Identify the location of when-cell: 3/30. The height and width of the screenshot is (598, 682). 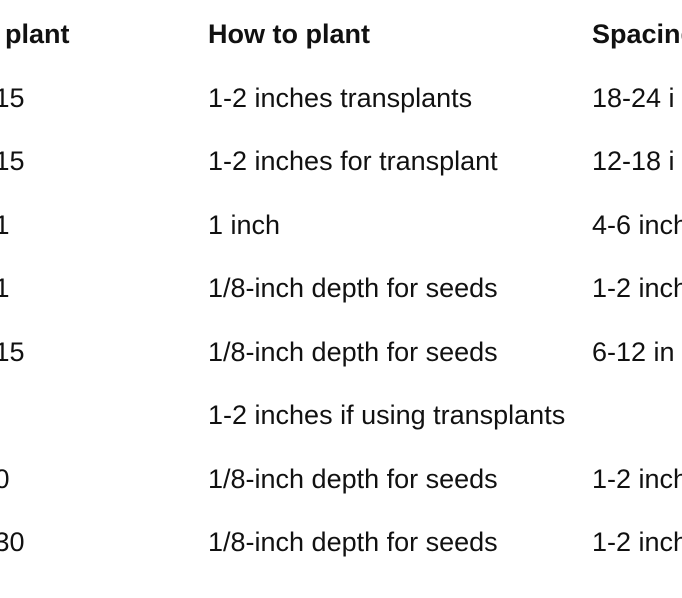
(12, 542).